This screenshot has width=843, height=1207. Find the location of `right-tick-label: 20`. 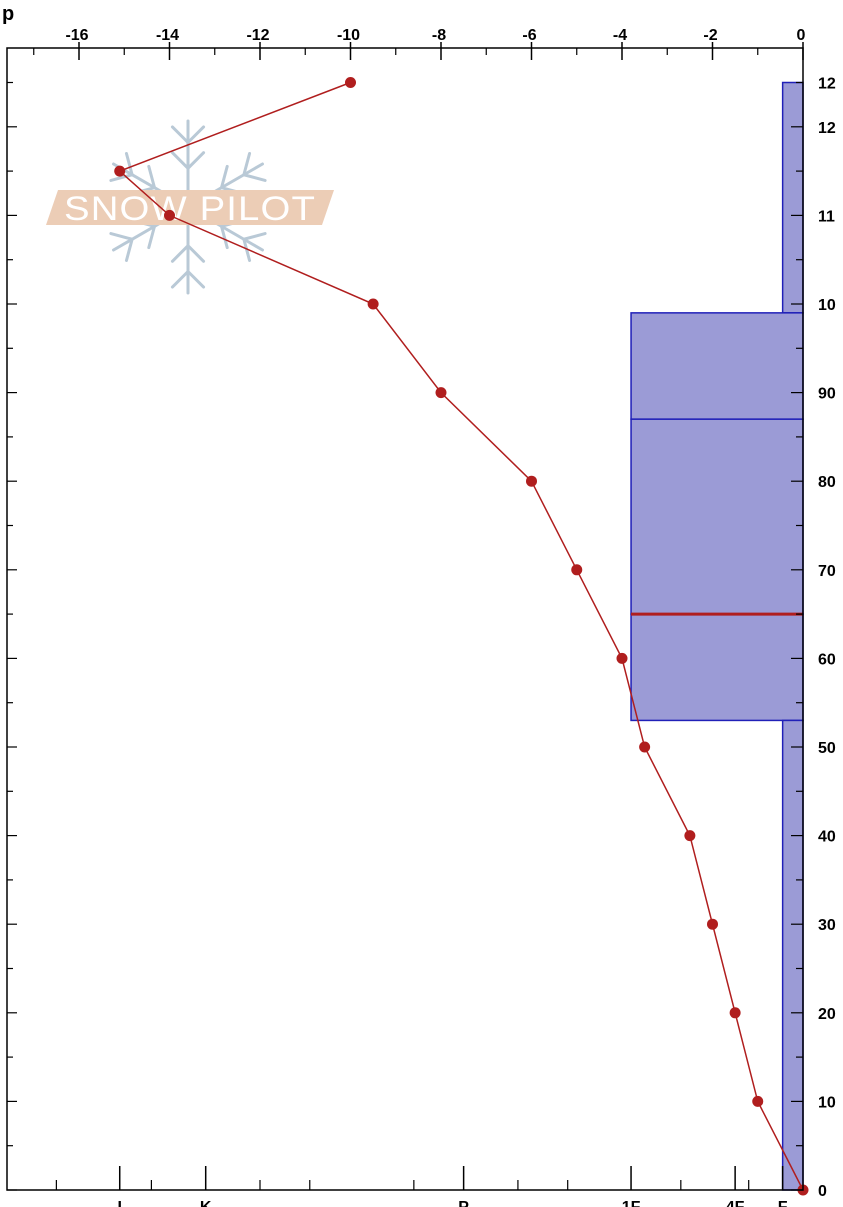

right-tick-label: 20 is located at coordinates (827, 1014).